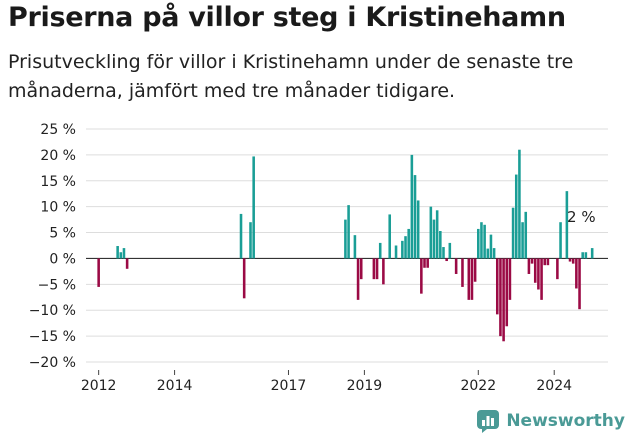 The image size is (631, 439). Describe the element at coordinates (488, 421) in the screenshot. I see `newsworthy-logo-icon` at that location.